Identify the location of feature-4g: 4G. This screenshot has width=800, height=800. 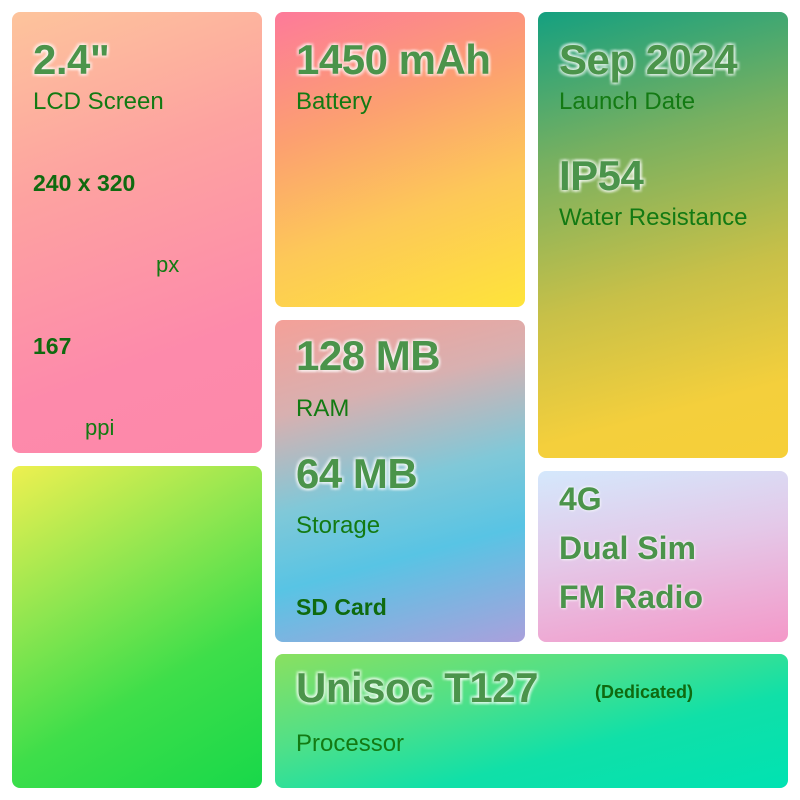
(580, 499).